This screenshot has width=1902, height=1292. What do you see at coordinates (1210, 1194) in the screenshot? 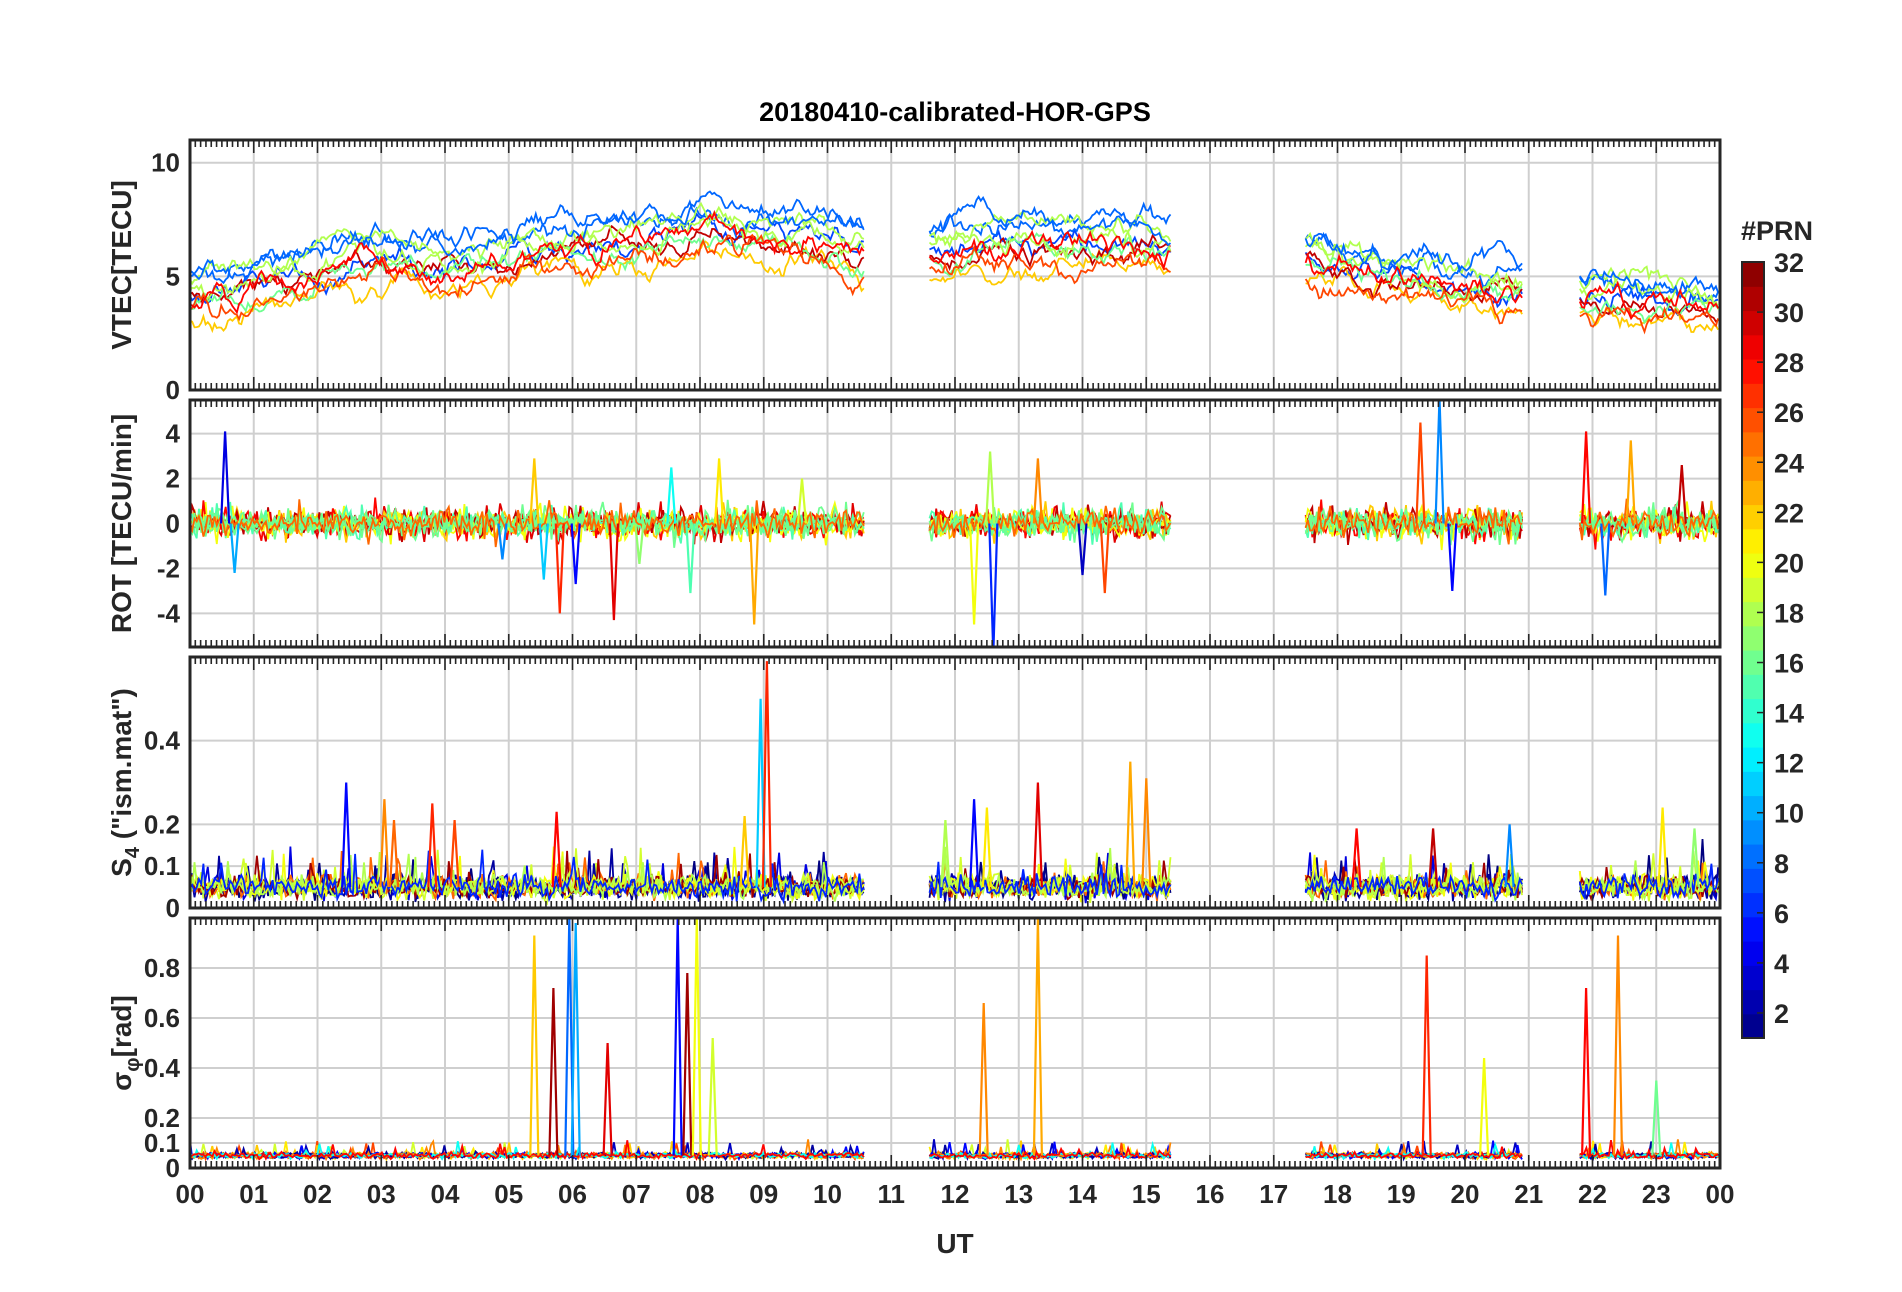
I see `x-tick-label: 16` at bounding box center [1210, 1194].